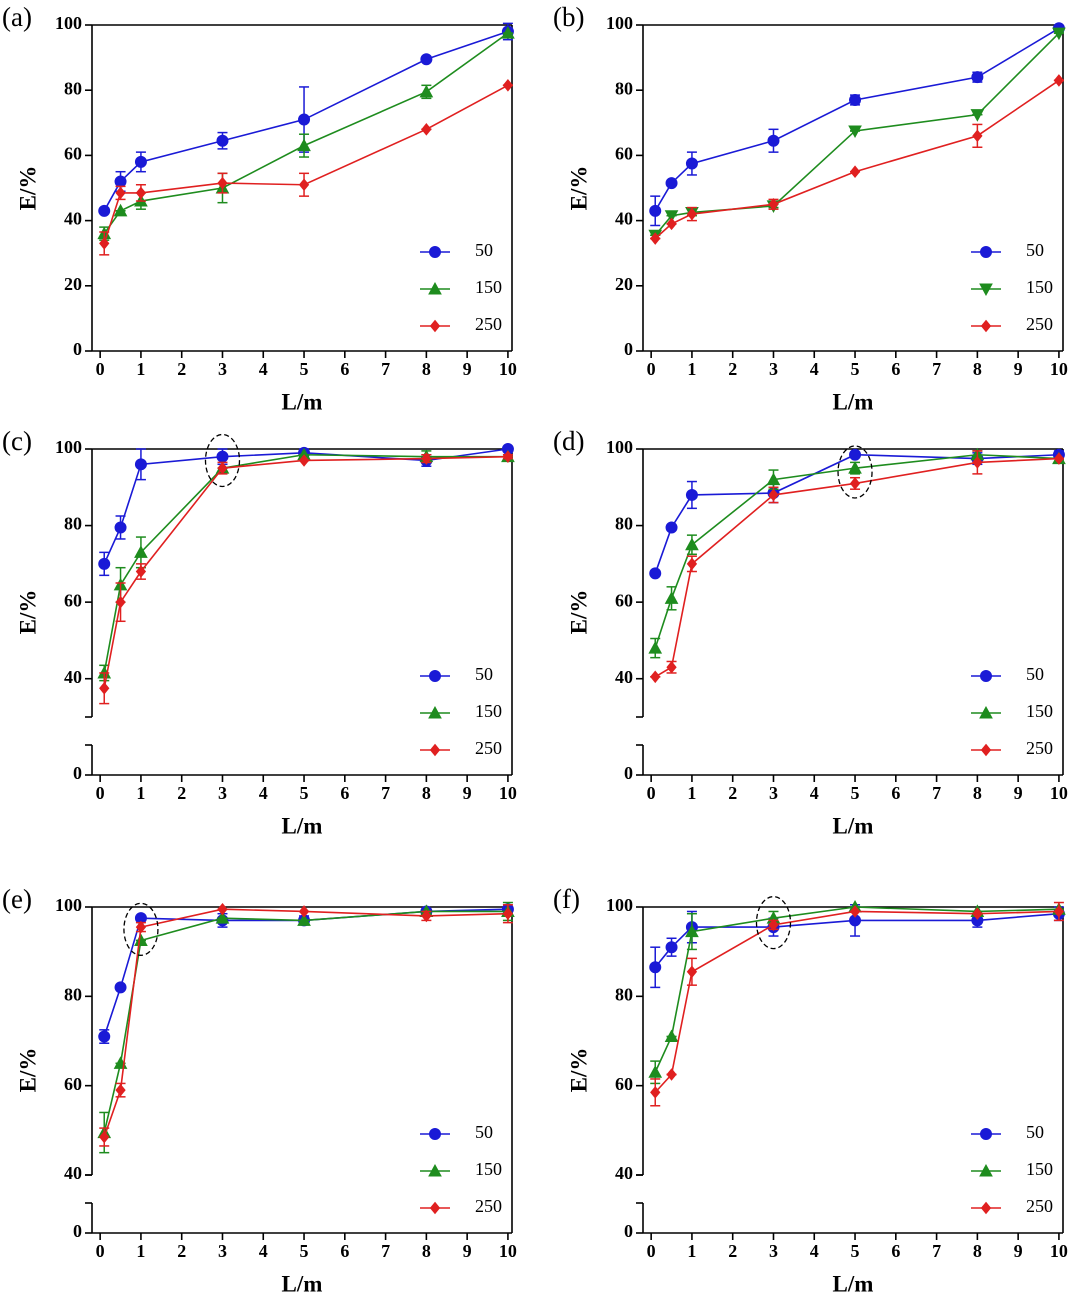 The height and width of the screenshot is (1309, 1080). What do you see at coordinates (566, 899) in the screenshot?
I see `panel-title: (f)` at bounding box center [566, 899].